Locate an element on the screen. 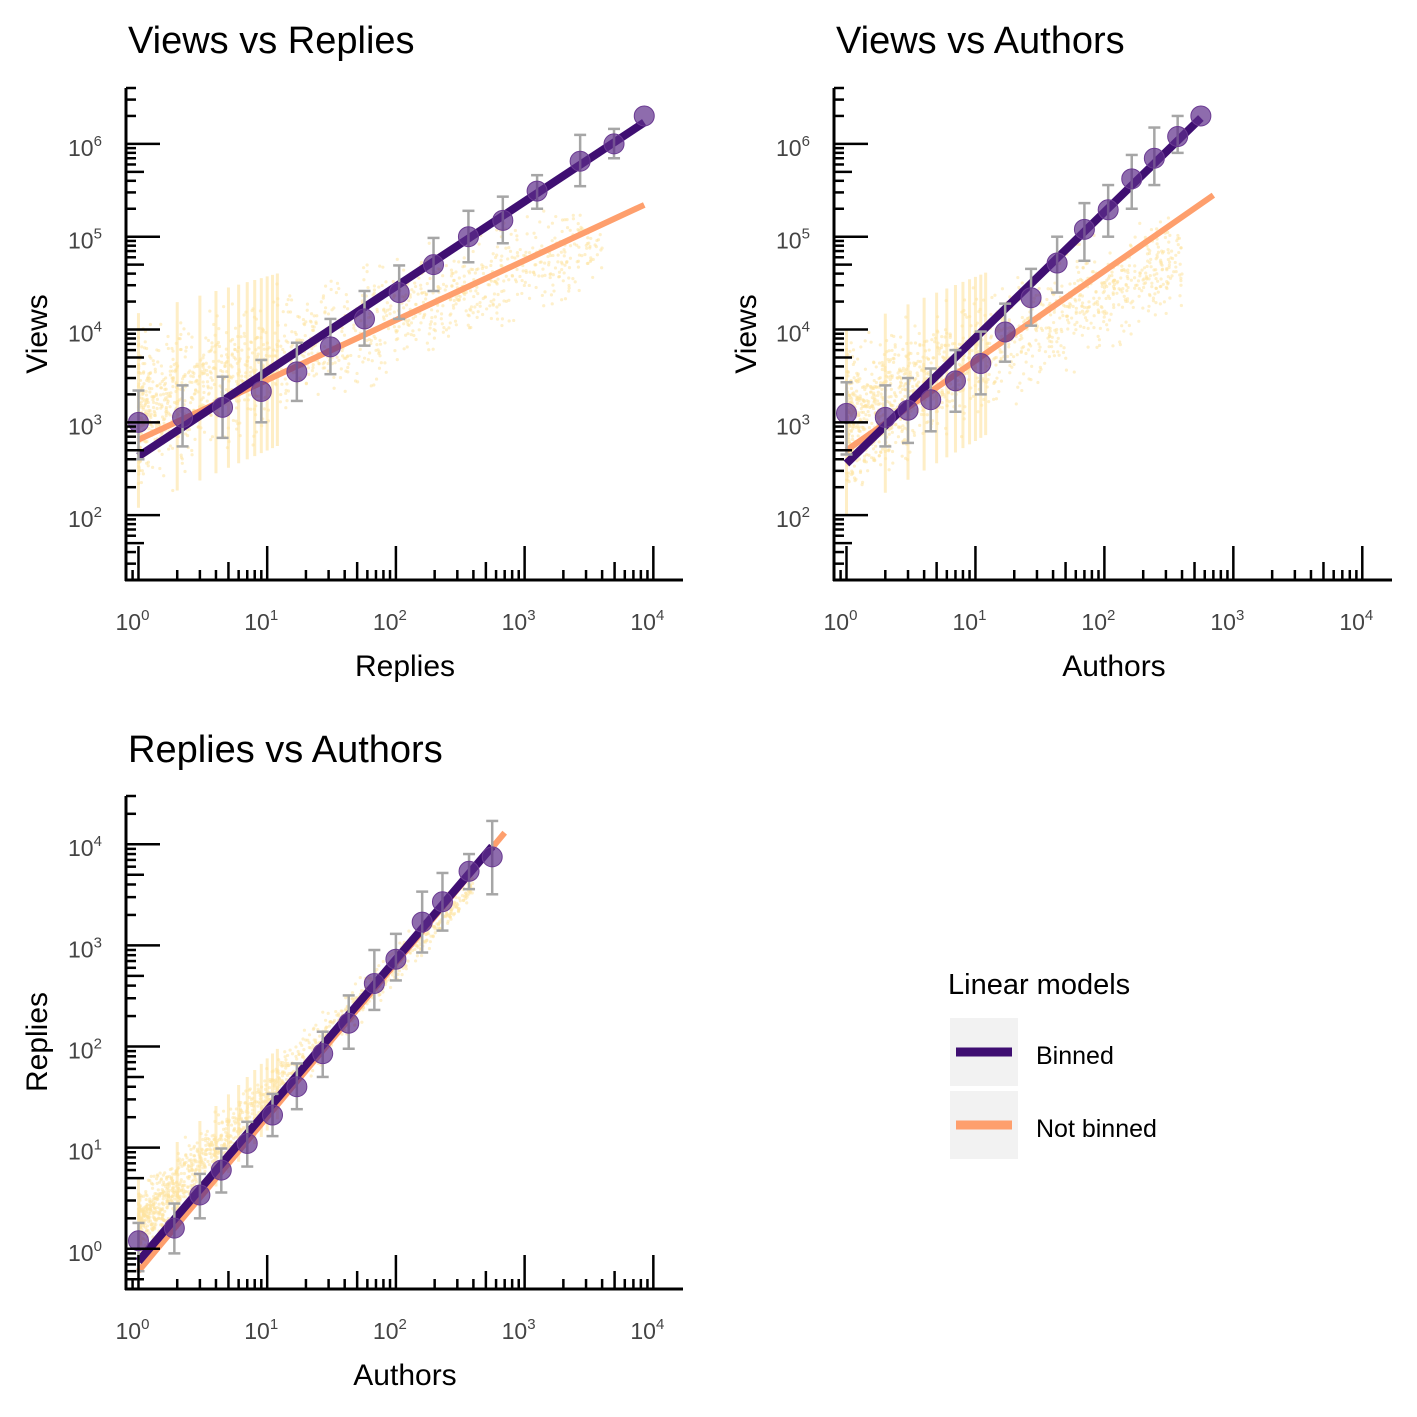 Image resolution: width=1417 pixels, height=1417 pixels. x-tick-label: 10⁴ is located at coordinates (647, 1330).